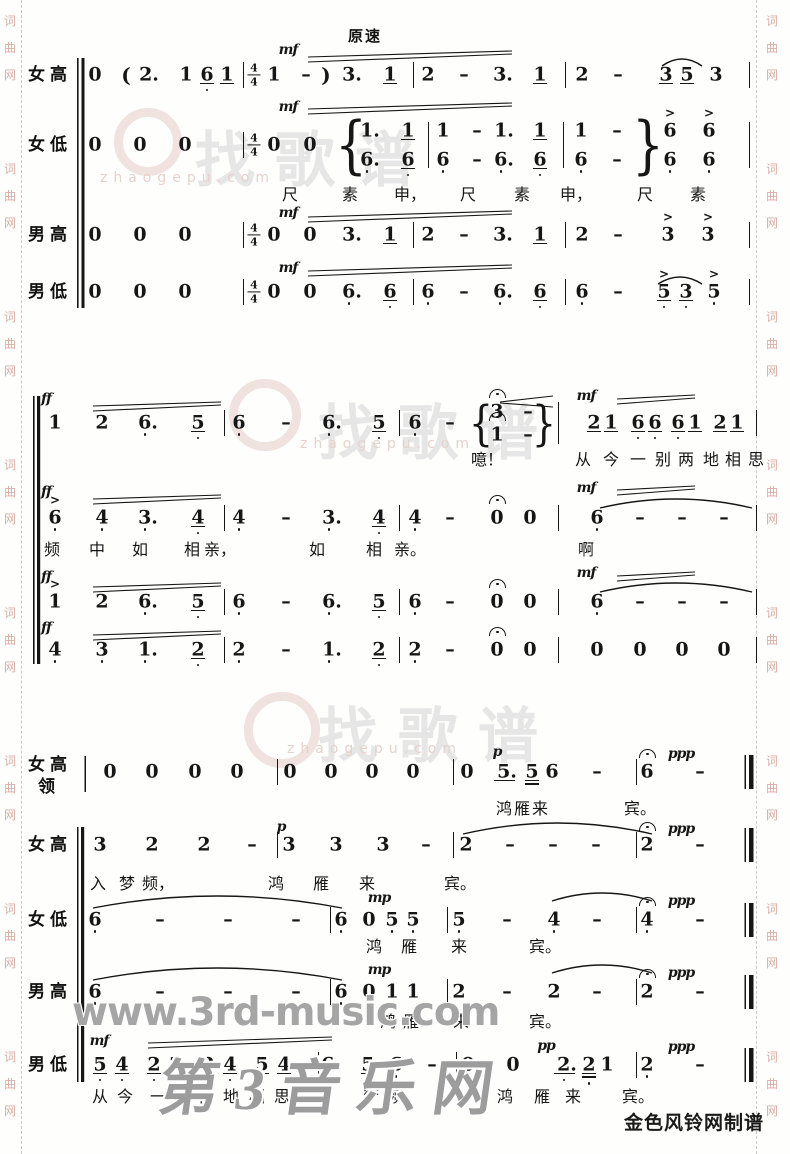 This screenshot has width=790, height=1154. I want to click on transcriber-credit: 金色风铃网制谱, so click(694, 1123).